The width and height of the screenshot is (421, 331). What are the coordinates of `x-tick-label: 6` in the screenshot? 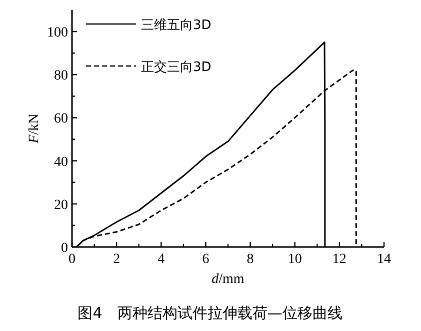 It's located at (206, 259).